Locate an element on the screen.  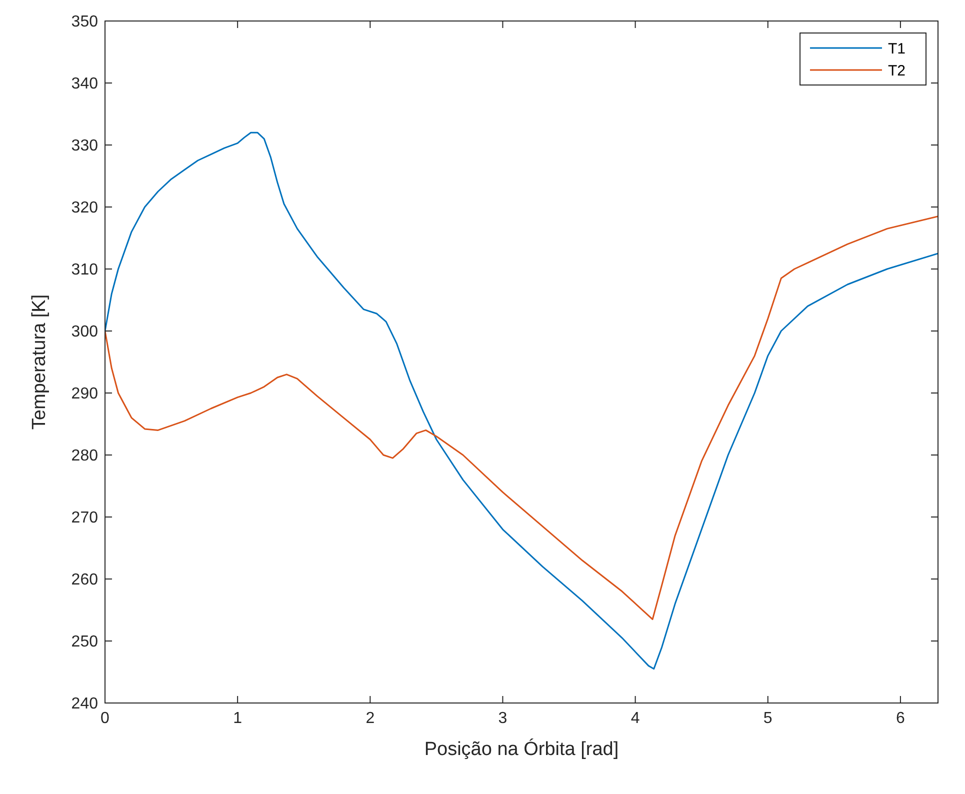
y-tick-label: 240 is located at coordinates (84, 704).